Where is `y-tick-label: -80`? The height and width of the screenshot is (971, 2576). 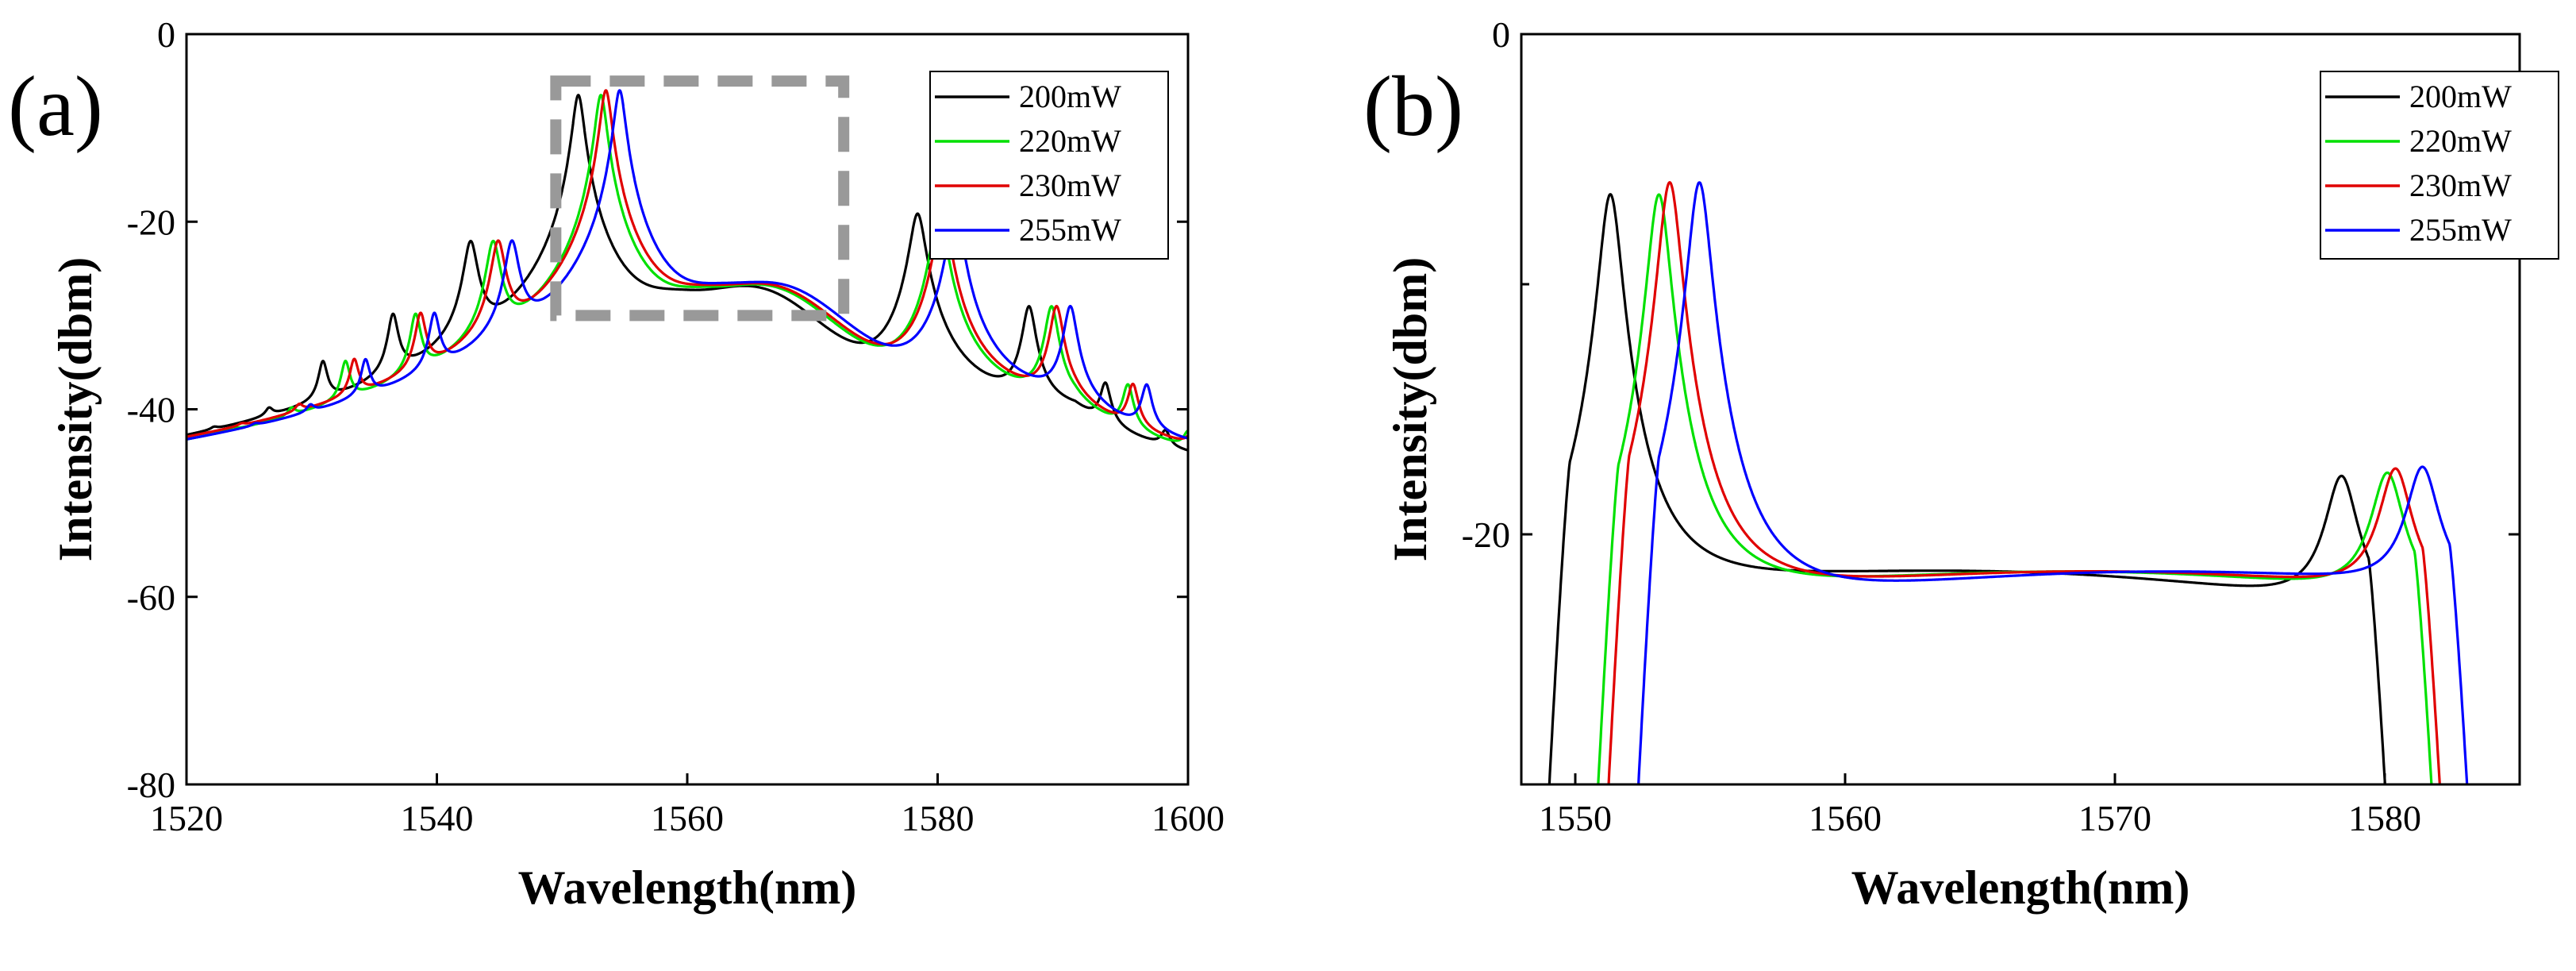 y-tick-label: -80 is located at coordinates (151, 785).